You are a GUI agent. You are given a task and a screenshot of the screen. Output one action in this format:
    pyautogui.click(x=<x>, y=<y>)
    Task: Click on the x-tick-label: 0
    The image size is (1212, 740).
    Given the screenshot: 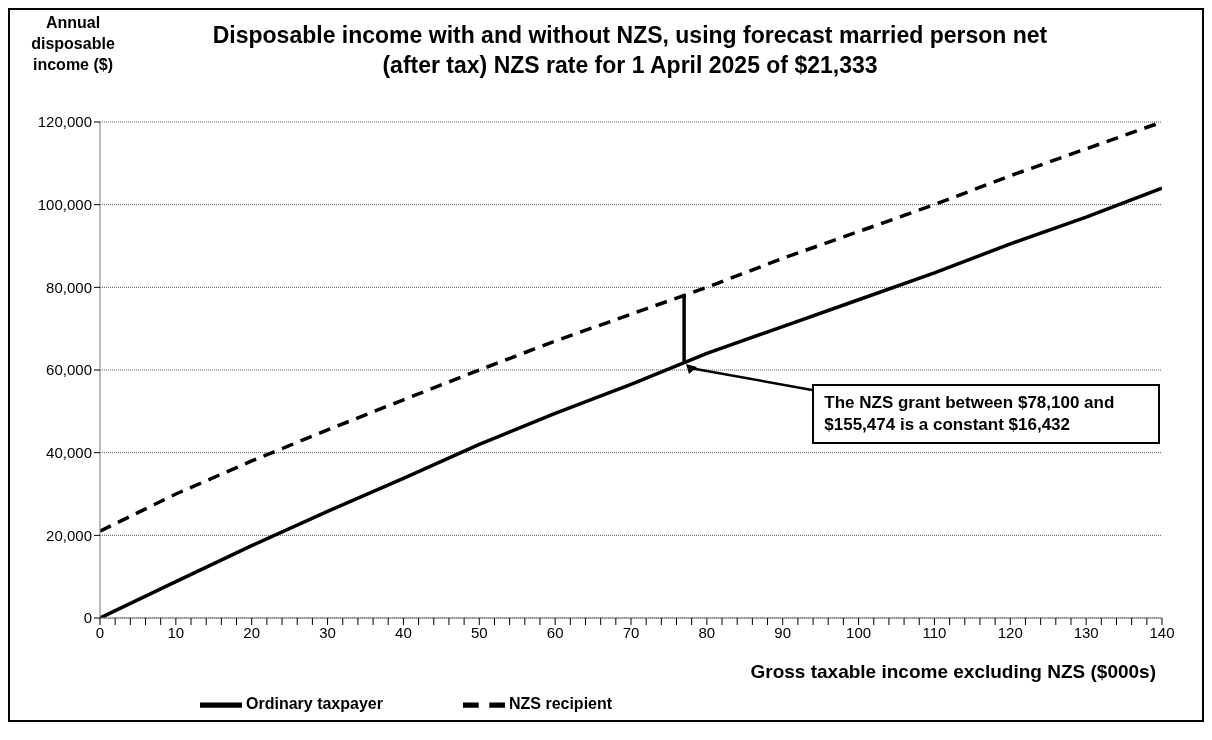 What is the action you would take?
    pyautogui.click(x=100, y=632)
    